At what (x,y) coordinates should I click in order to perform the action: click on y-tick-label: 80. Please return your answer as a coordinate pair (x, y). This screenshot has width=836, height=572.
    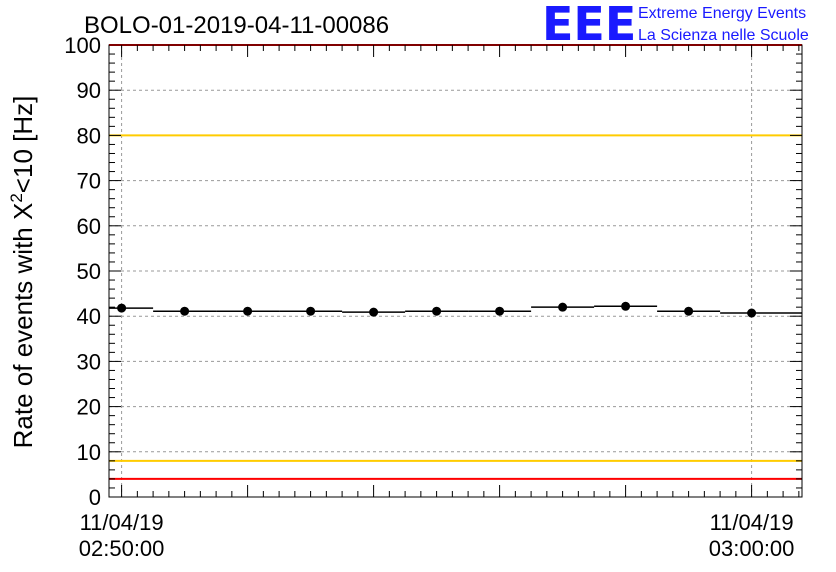
    Looking at the image, I should click on (89, 135).